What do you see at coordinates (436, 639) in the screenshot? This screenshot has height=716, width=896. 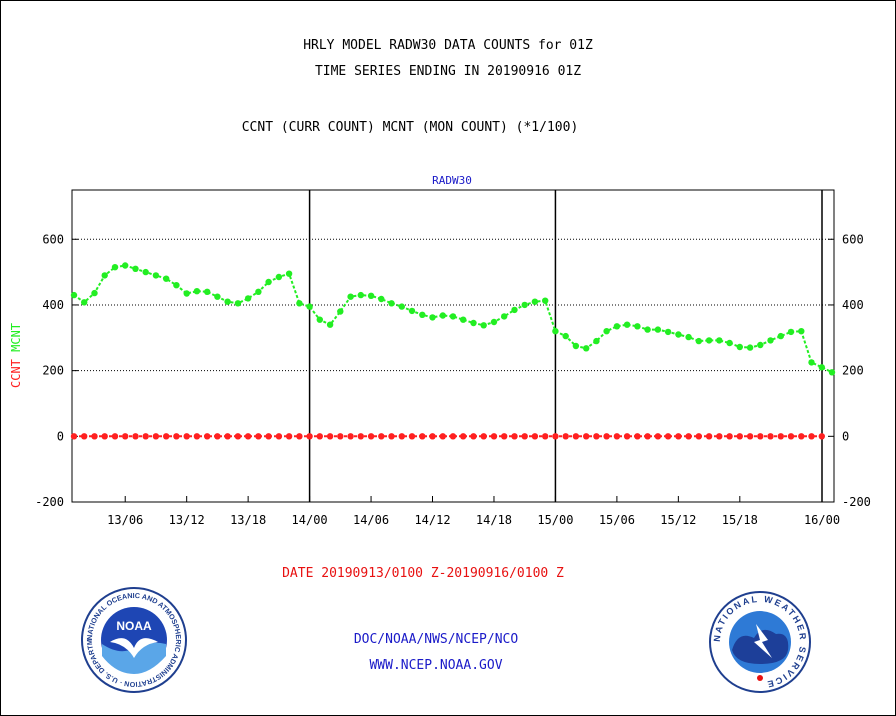 I see `agency-label: DOC/NOAA/NWS/NCEP/NCO` at bounding box center [436, 639].